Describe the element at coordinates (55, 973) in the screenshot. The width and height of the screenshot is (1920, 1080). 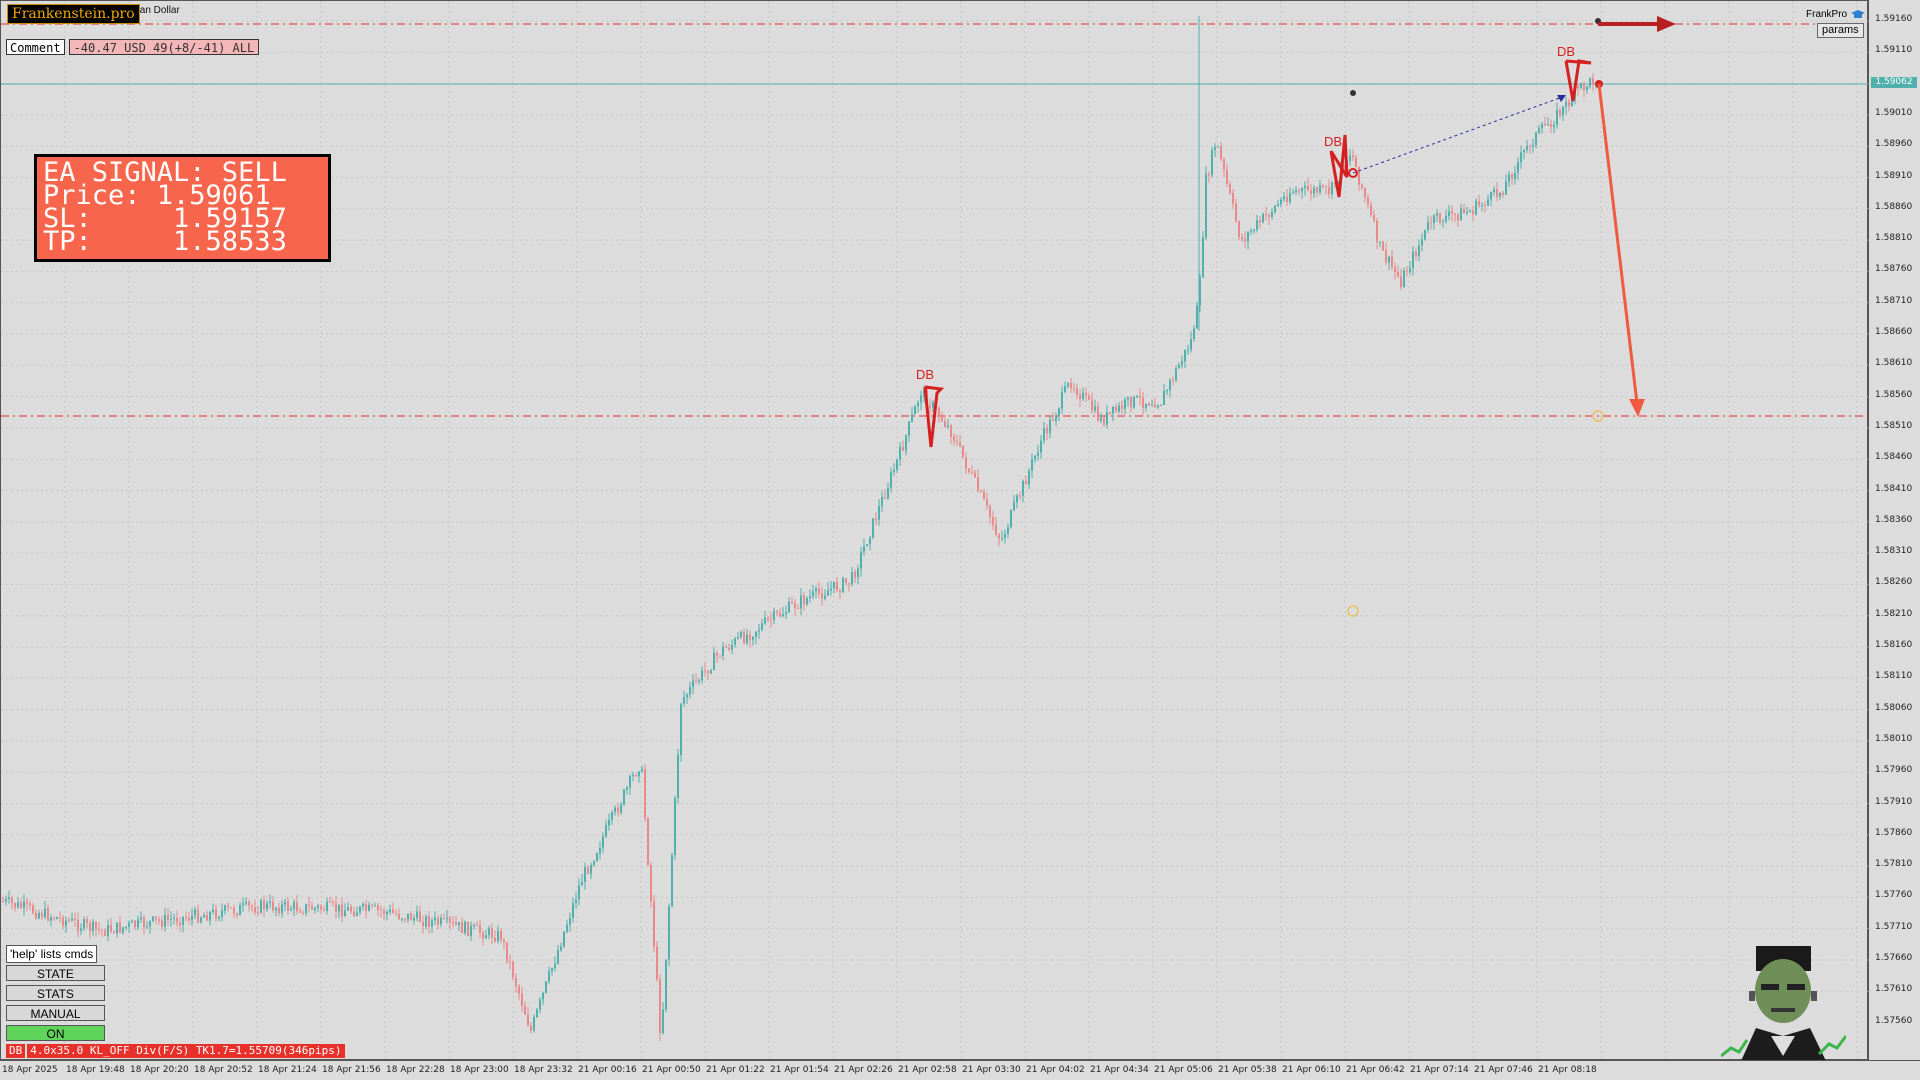
I see `state-button: STATE` at that location.